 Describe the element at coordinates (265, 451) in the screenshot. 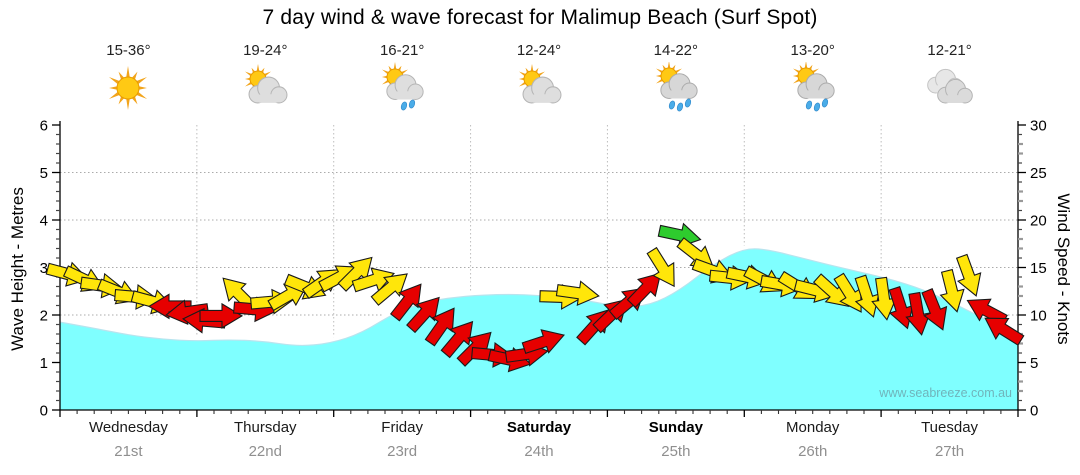

I see `day-date: 22nd` at that location.